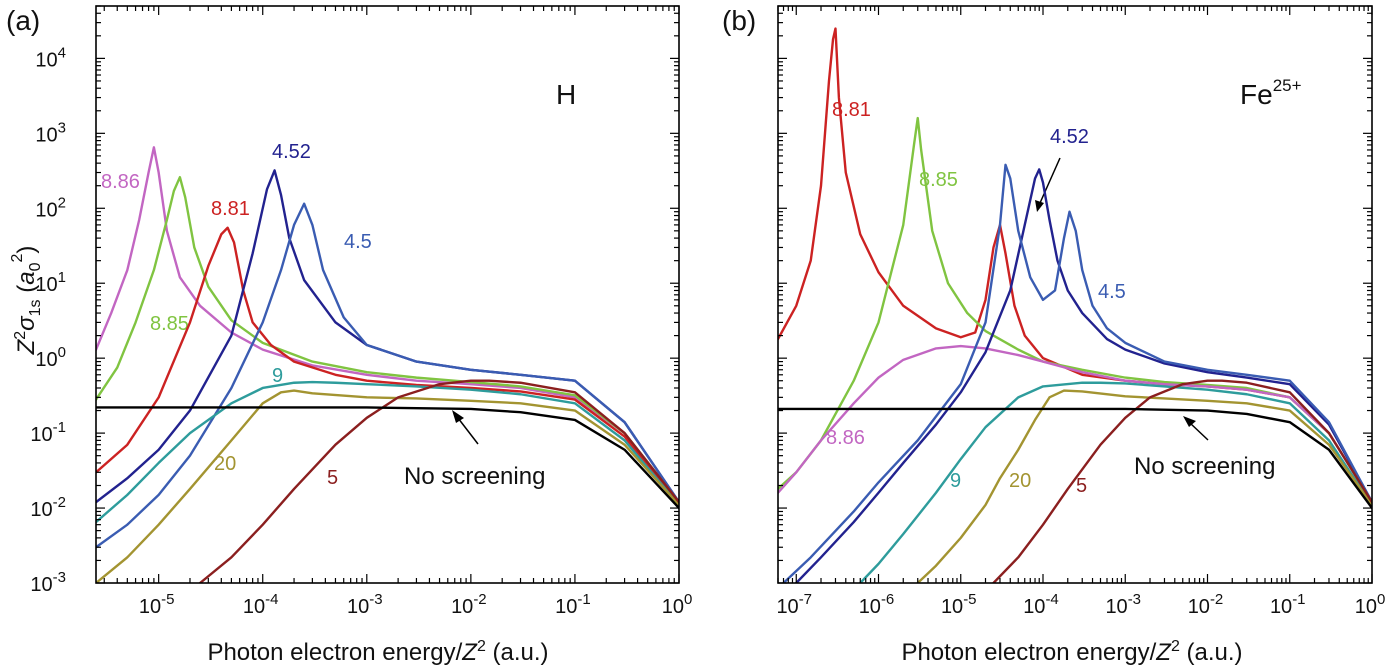  I want to click on panel-a-label-20: 20, so click(225, 464).